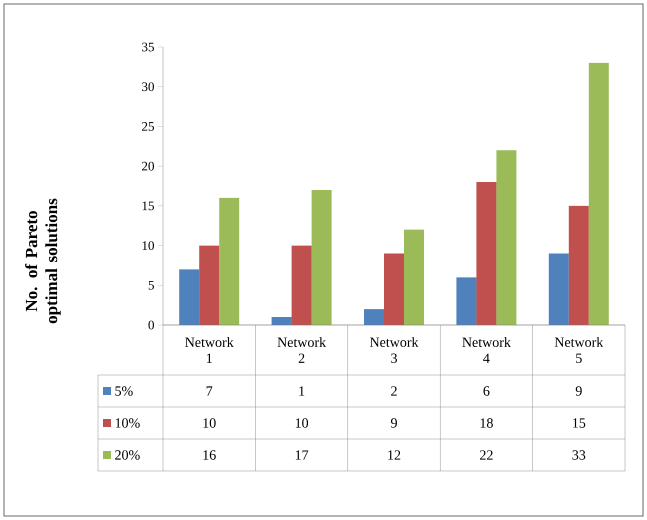 The image size is (647, 520). What do you see at coordinates (127, 455) in the screenshot?
I see `legend-label: 20%` at bounding box center [127, 455].